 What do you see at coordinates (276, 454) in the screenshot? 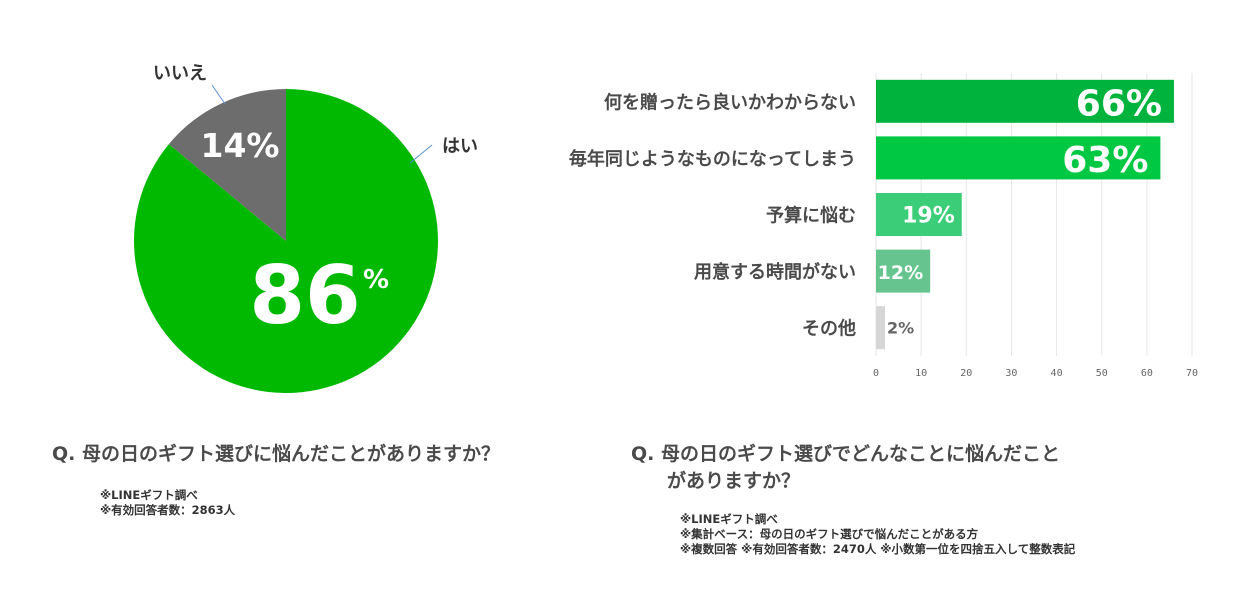
I see `left-question: Q. 母の日のギフト選びに悩んだことがありますか？` at bounding box center [276, 454].